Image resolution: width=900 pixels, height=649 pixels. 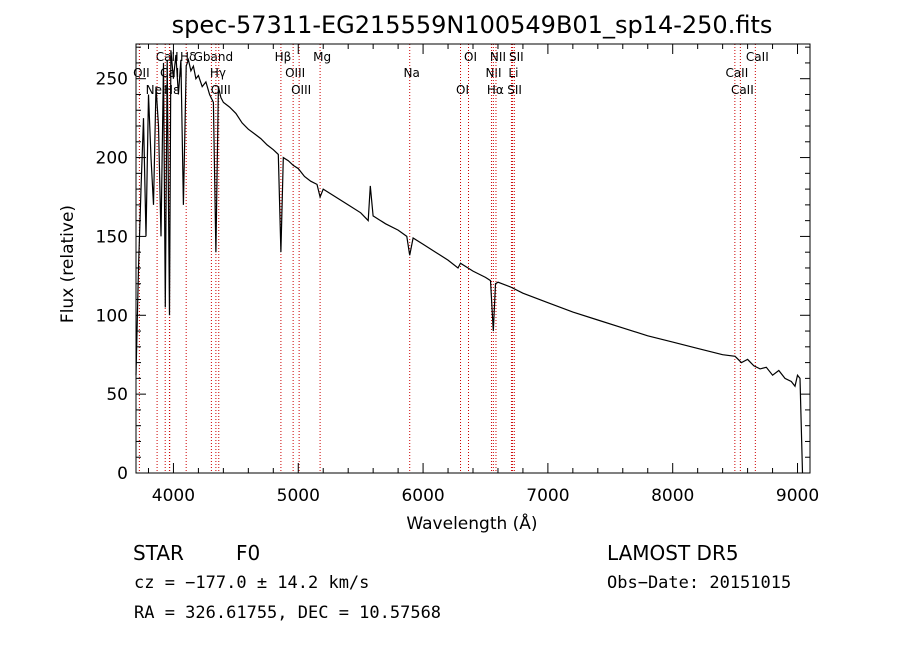 What do you see at coordinates (159, 90) in the screenshot?
I see `spectral-line-label: NeIII` at bounding box center [159, 90].